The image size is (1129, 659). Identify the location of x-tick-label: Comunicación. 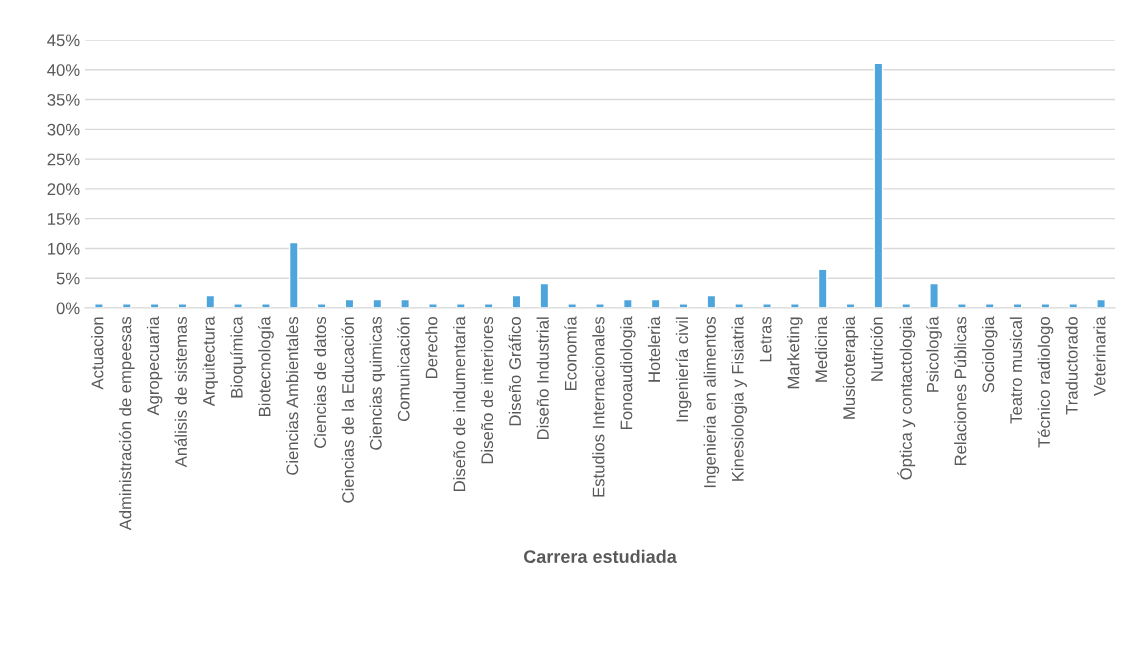
(403, 369).